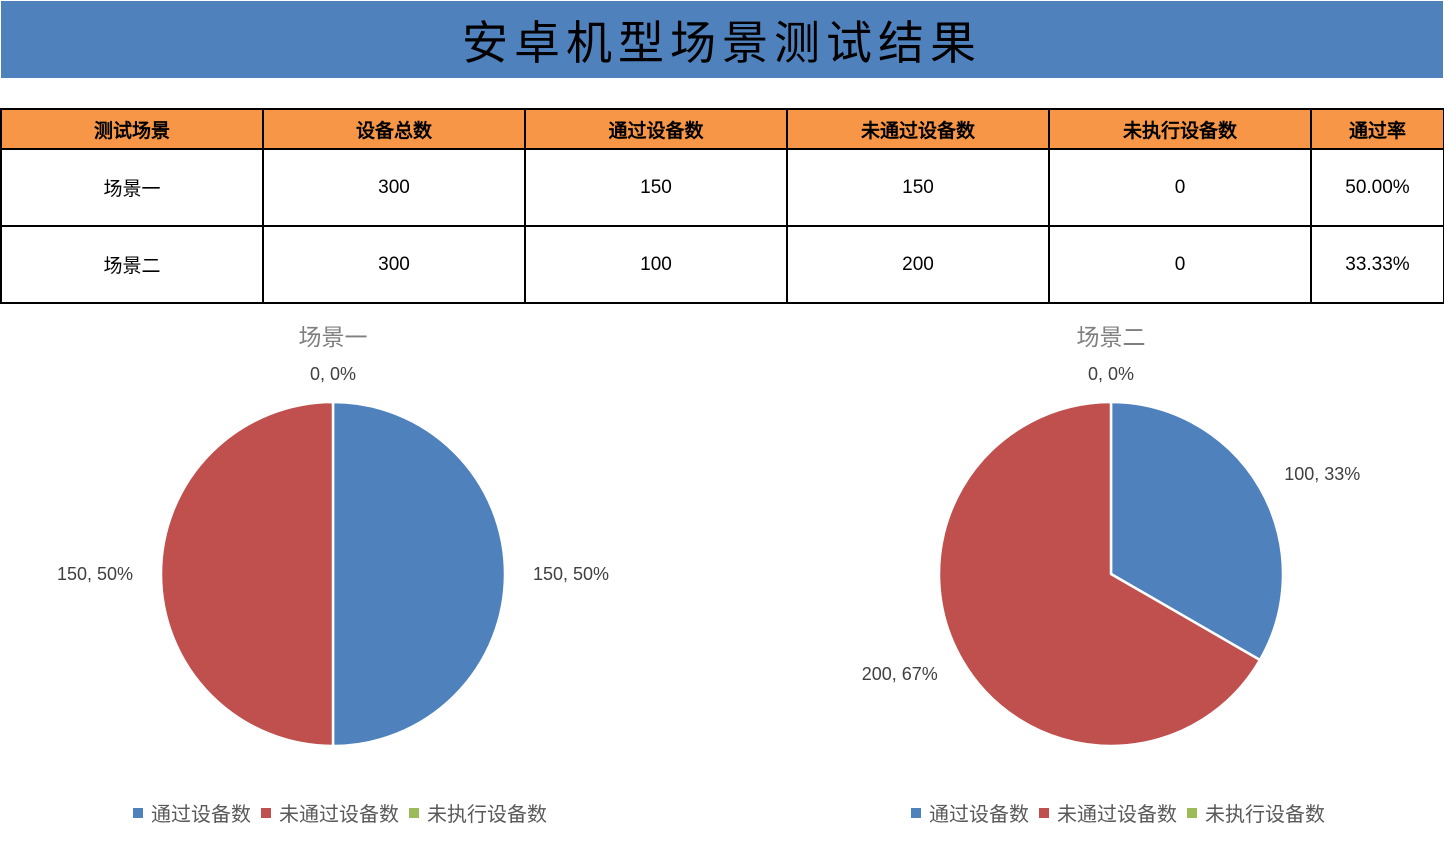 The image size is (1444, 862). I want to click on title-banner: 安卓机型场景测试结果, so click(722, 39).